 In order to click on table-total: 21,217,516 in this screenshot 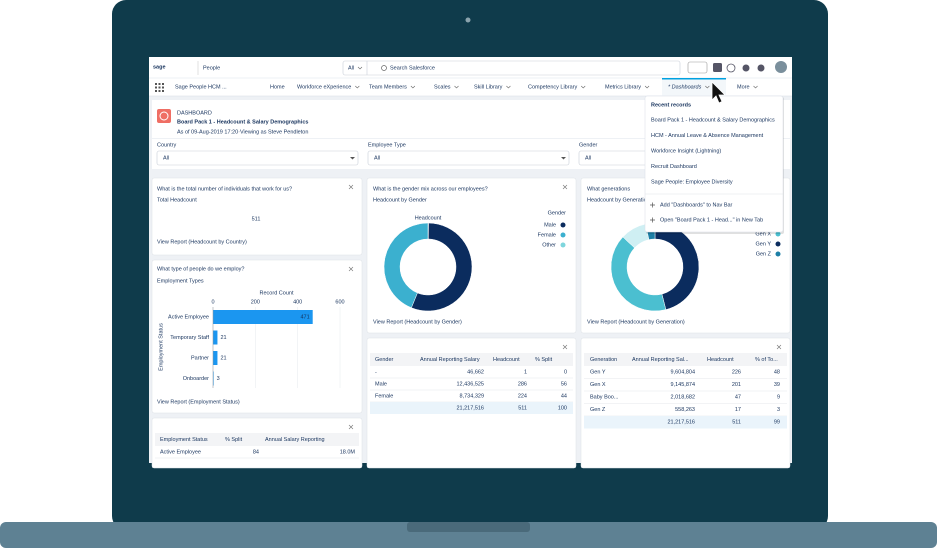, I will do `click(470, 408)`.